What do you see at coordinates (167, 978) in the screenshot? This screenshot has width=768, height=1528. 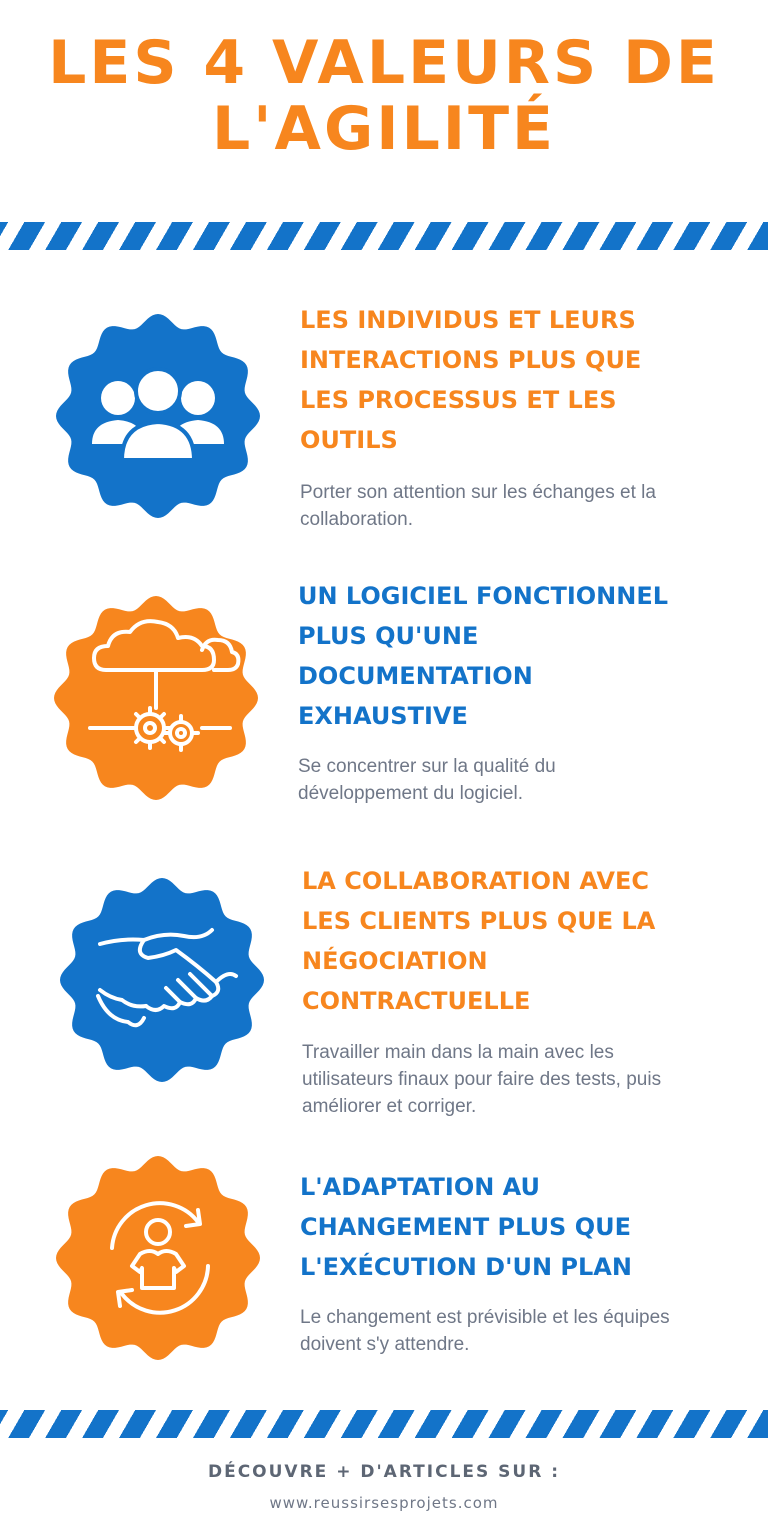 I see `handshake-icon` at bounding box center [167, 978].